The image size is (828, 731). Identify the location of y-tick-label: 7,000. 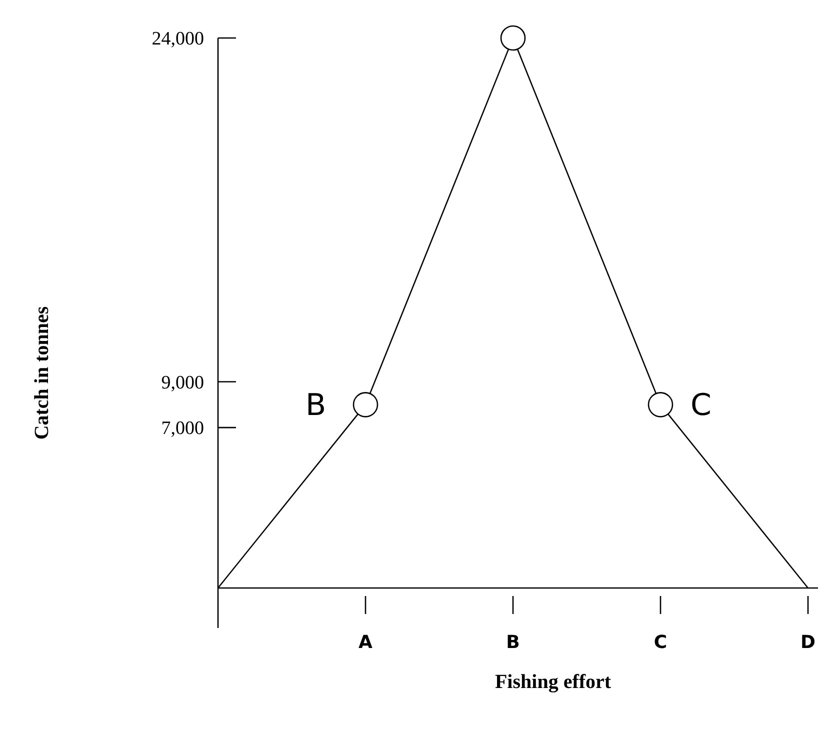
(182, 429).